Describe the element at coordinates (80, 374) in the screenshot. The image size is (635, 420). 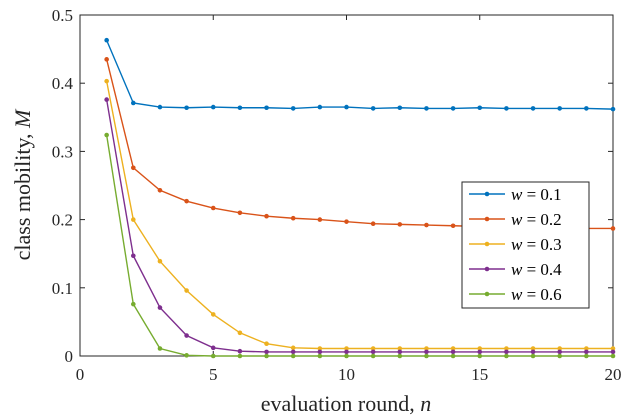
I see `x-tick-label: 0` at that location.